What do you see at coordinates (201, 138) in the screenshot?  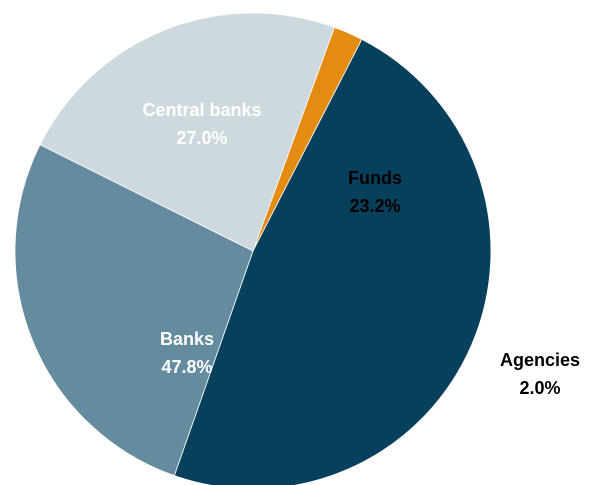 I see `slice-value-central-banks: 27.0%` at bounding box center [201, 138].